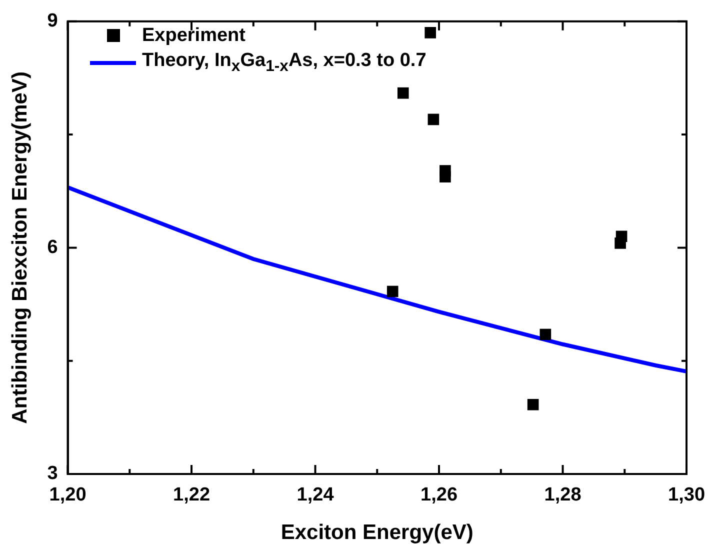 This screenshot has height=556, width=715. What do you see at coordinates (67, 495) in the screenshot?
I see `x-tick-label: 1,20` at bounding box center [67, 495].